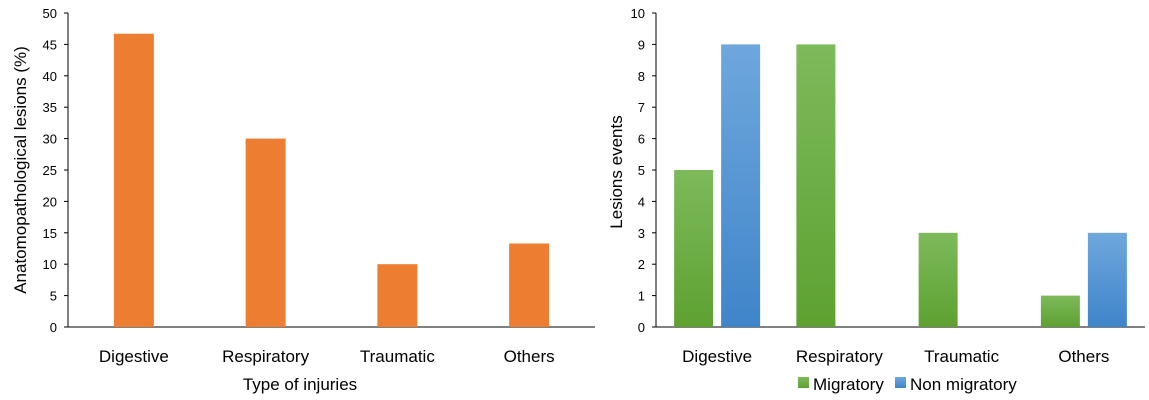 Image resolution: width=1149 pixels, height=400 pixels. What do you see at coordinates (641, 44) in the screenshot?
I see `right-chart-ytick-label: 9` at bounding box center [641, 44].